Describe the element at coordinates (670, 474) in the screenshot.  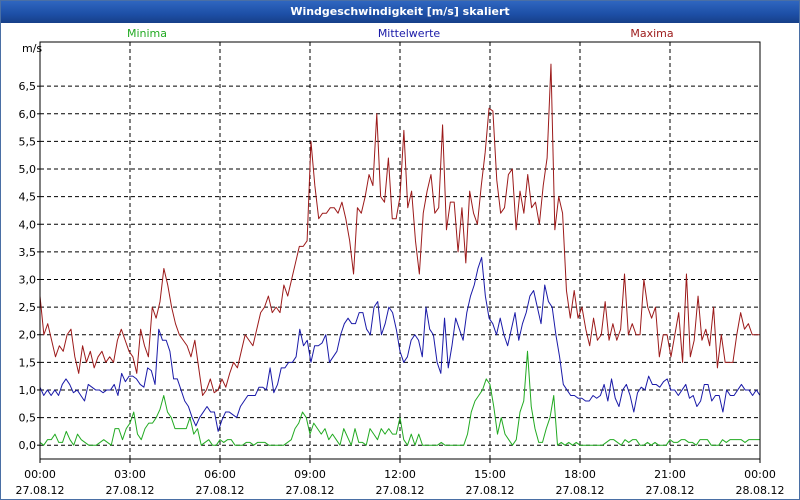
I see `x-tick-time: 21:00` at that location.